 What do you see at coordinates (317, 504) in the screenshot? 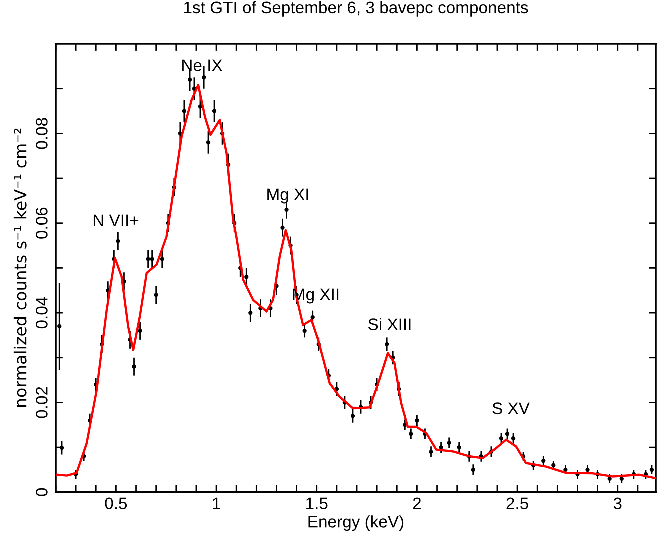
I see `x-tick-label: 1.5` at bounding box center [317, 504].